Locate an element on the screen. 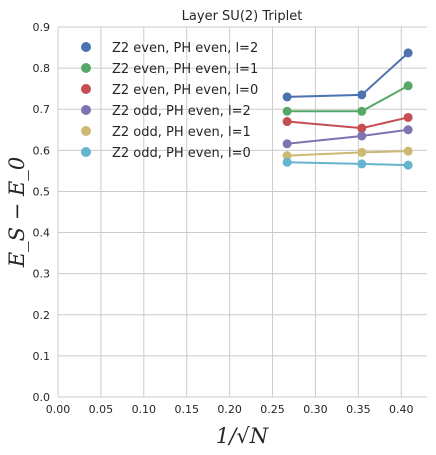 The width and height of the screenshot is (436, 455). x-tick-label: 0.20 is located at coordinates (229, 409).